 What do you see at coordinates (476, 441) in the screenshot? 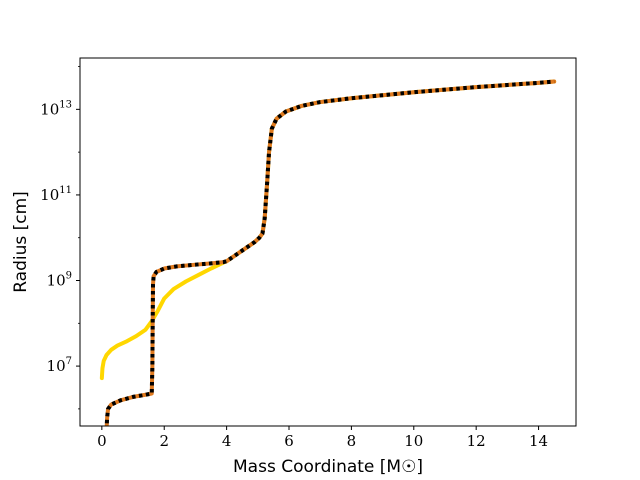
I see `x-tick-label: 12` at bounding box center [476, 441].